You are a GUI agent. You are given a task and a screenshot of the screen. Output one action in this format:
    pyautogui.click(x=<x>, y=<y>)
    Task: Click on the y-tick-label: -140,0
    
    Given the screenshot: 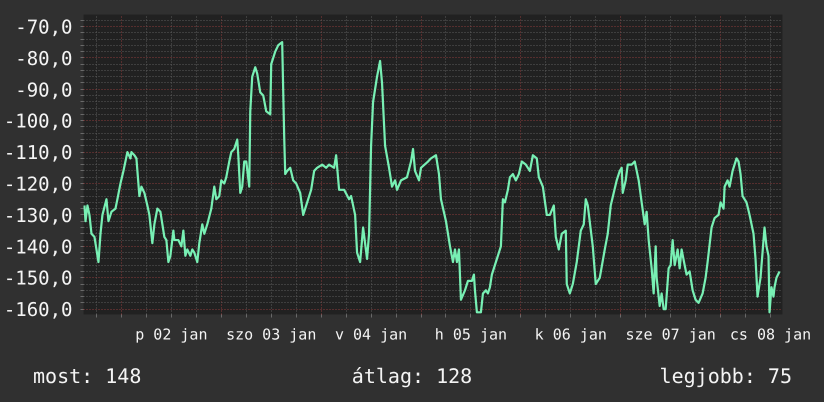 What is the action you would take?
    pyautogui.click(x=38, y=247)
    